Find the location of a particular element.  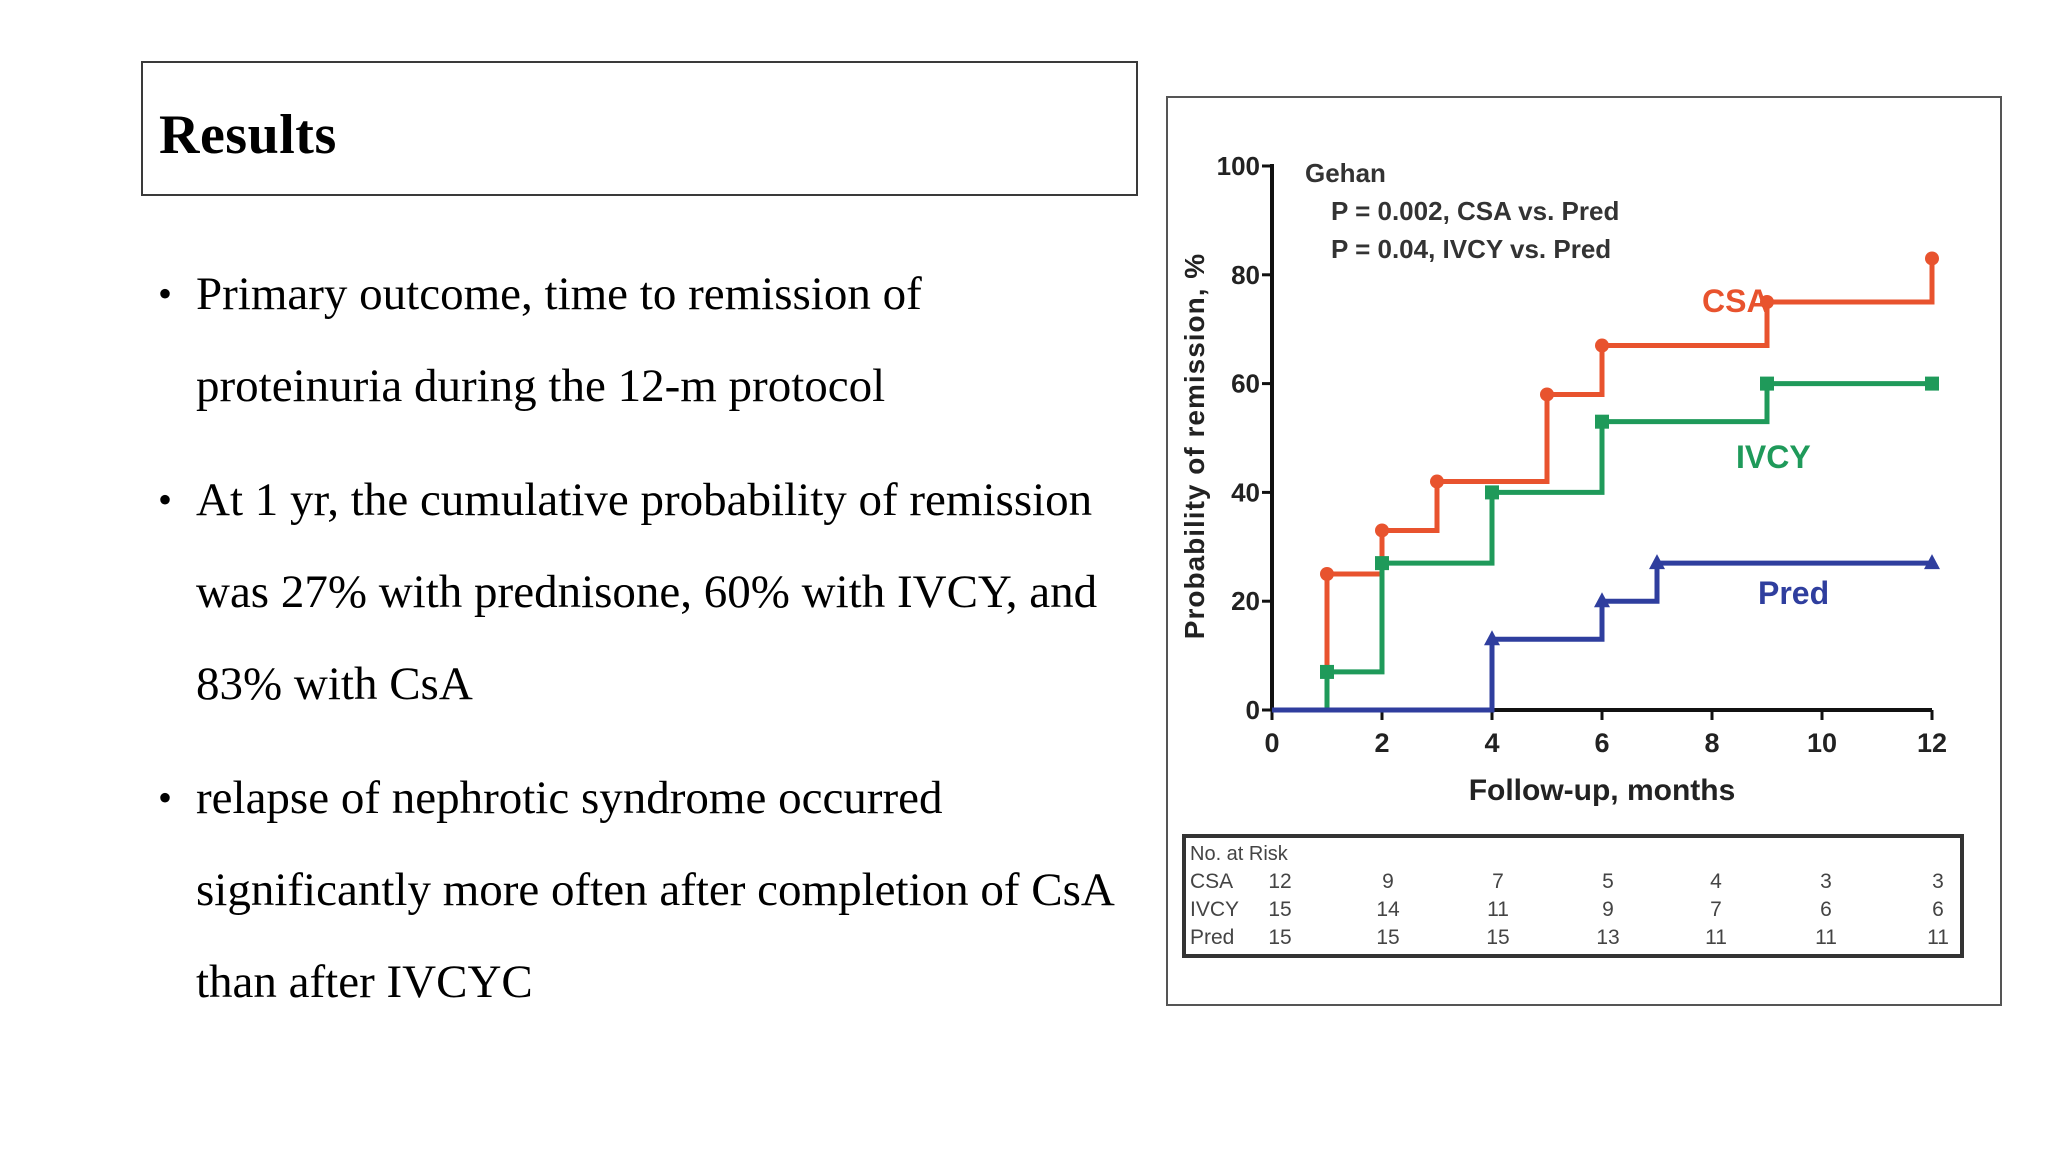

x-axis-label: Follow-up, months is located at coordinates (1602, 790).